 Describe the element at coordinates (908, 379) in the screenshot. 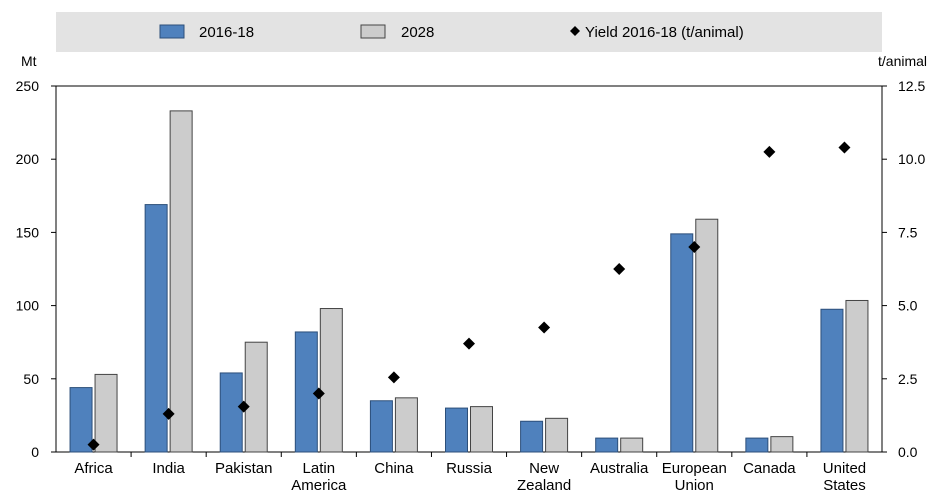

I see `right-axis-tick-label: 2.5` at that location.